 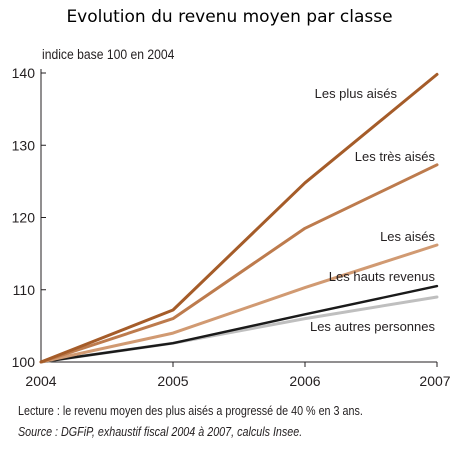 What do you see at coordinates (229, 17) in the screenshot?
I see `chart-title: Evolution du revenu moyen par classe` at bounding box center [229, 17].